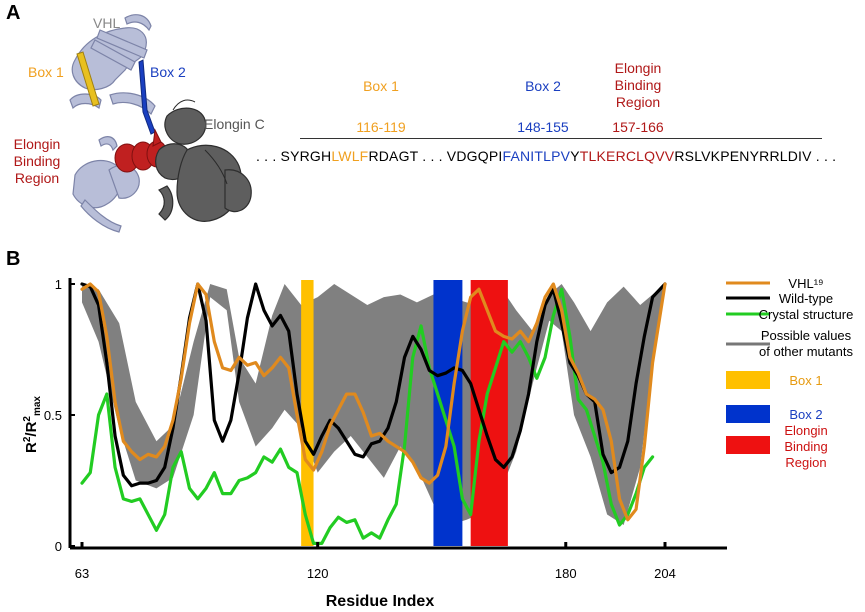 The image size is (865, 612). Describe the element at coordinates (107, 23) in the screenshot. I see `structure-label-vhl: VHL` at that location.